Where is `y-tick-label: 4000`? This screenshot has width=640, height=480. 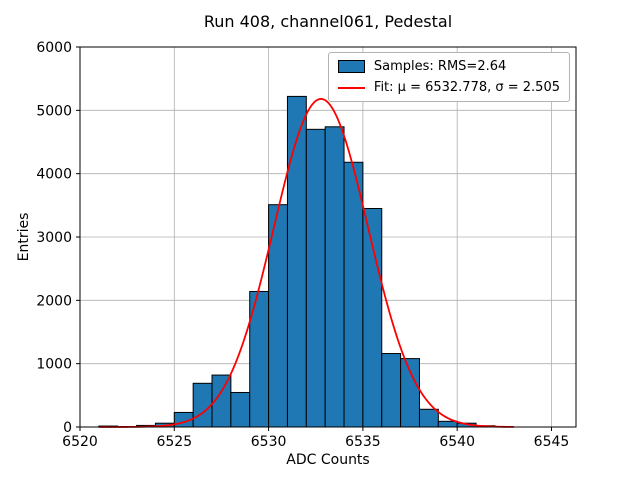
y-tick-label: 4000 is located at coordinates (54, 175).